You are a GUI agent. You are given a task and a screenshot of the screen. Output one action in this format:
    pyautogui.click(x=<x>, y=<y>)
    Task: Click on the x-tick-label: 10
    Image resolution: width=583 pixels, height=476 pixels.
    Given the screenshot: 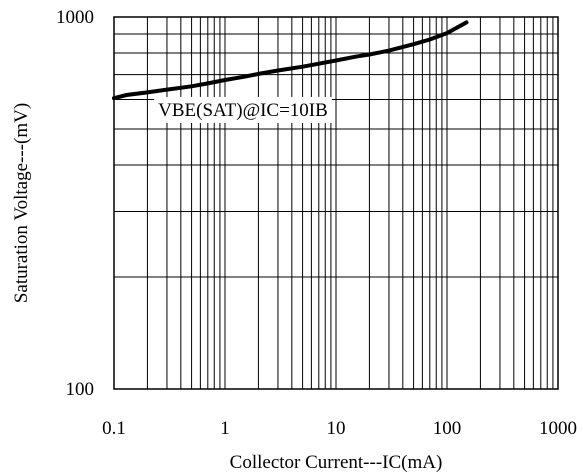 What is the action you would take?
    pyautogui.click(x=336, y=428)
    